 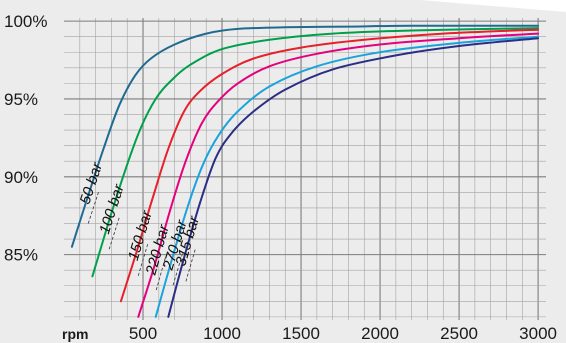 What do you see at coordinates (21, 99) in the screenshot?
I see `y-tick-label: 95%` at bounding box center [21, 99].